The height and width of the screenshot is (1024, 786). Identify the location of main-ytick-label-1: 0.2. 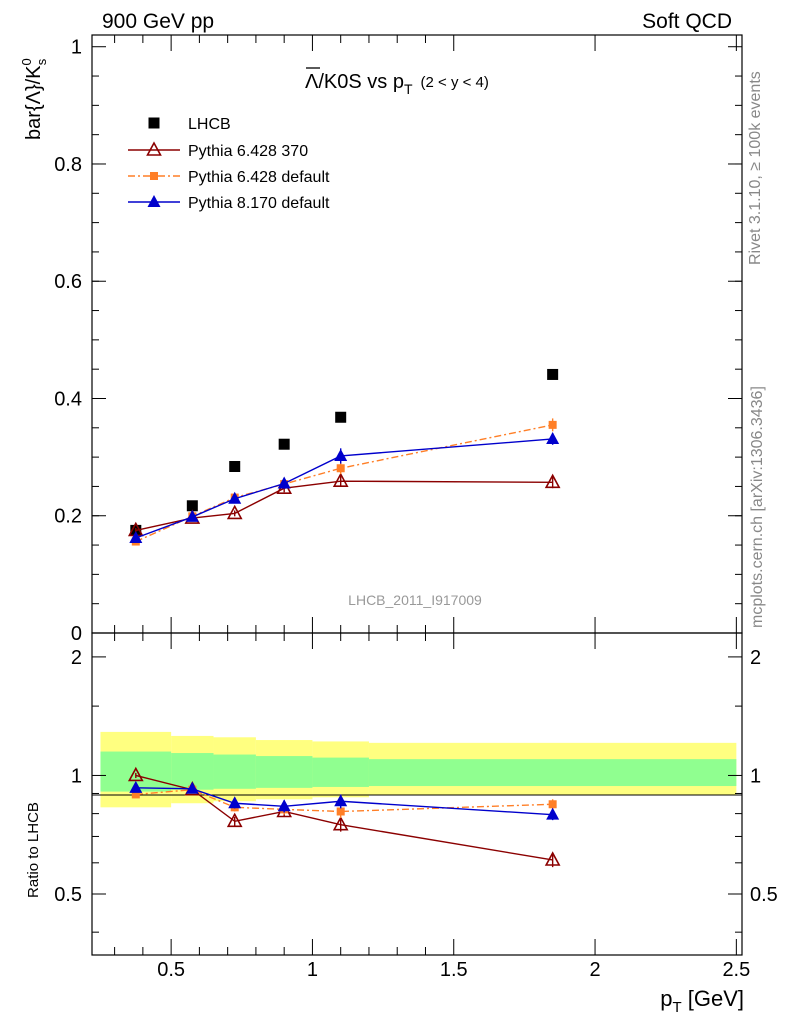
(68, 517).